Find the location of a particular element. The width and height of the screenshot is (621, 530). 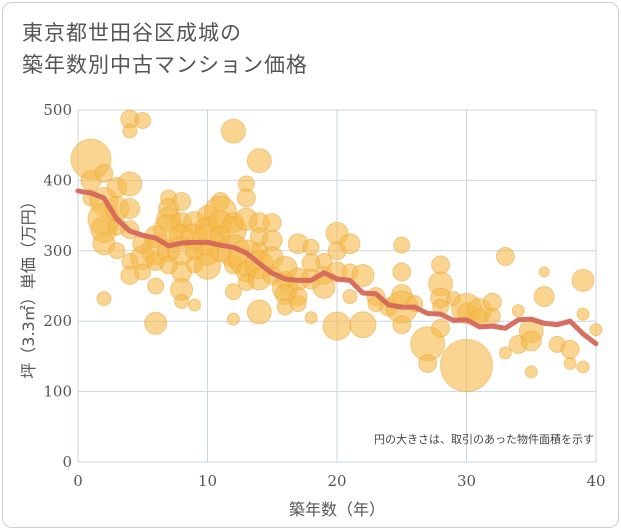

size-note: 円の大きさは、取引のあった物件面積を示す is located at coordinates (484, 439).